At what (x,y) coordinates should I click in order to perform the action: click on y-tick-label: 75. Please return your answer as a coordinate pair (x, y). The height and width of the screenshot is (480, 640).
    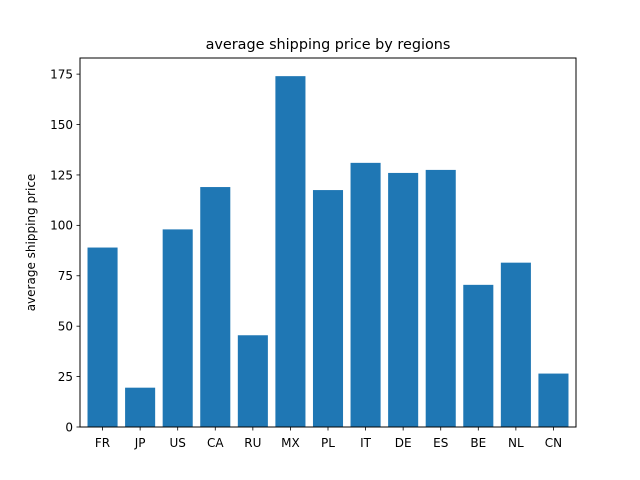
    Looking at the image, I should click on (65, 276).